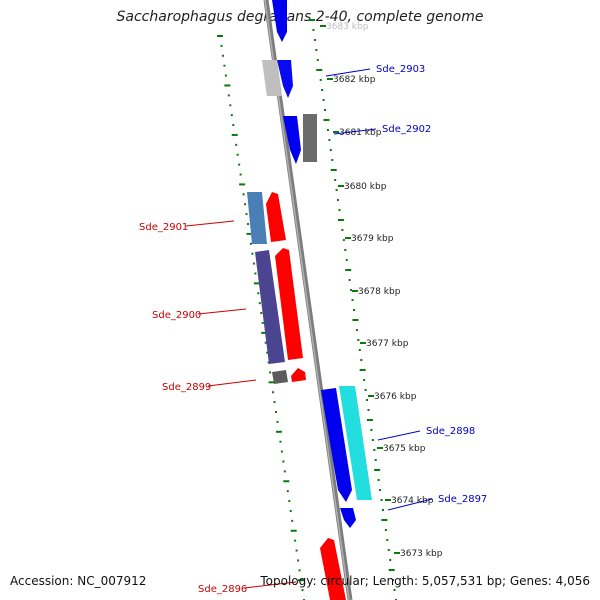 This screenshot has height=600, width=600. Describe the element at coordinates (276, 217) in the screenshot. I see `gene-sde-2901-red` at that location.